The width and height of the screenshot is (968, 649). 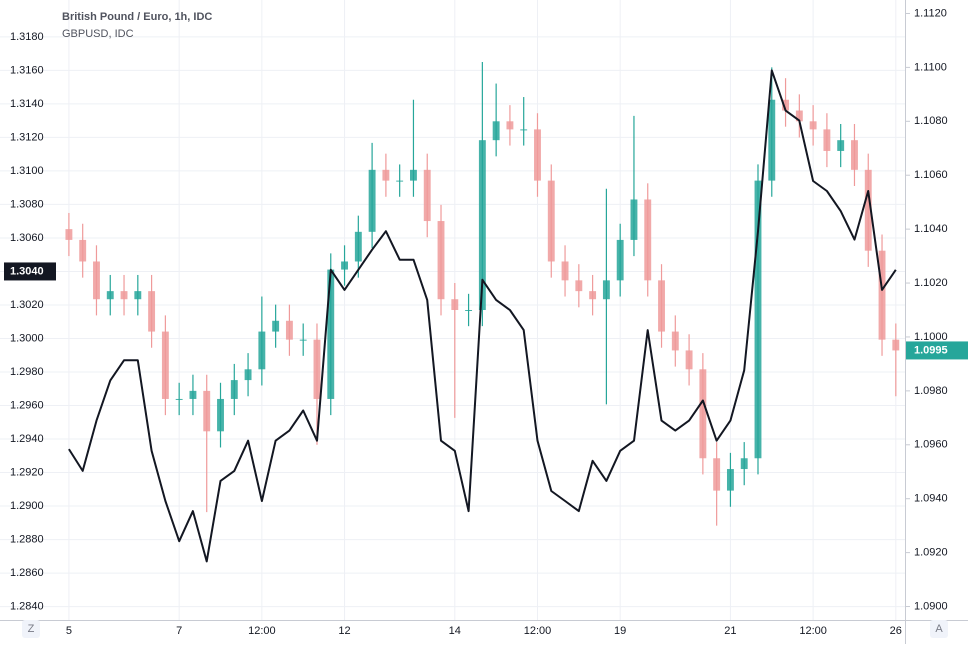 What do you see at coordinates (27, 573) in the screenshot?
I see `y-tick-label: 1.2860` at bounding box center [27, 573].